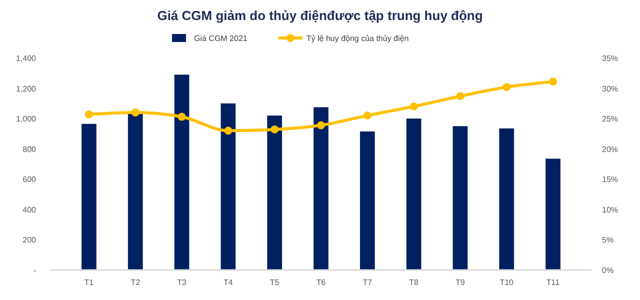 The width and height of the screenshot is (640, 300). I want to click on y2-tick-label: 20%, so click(610, 149).